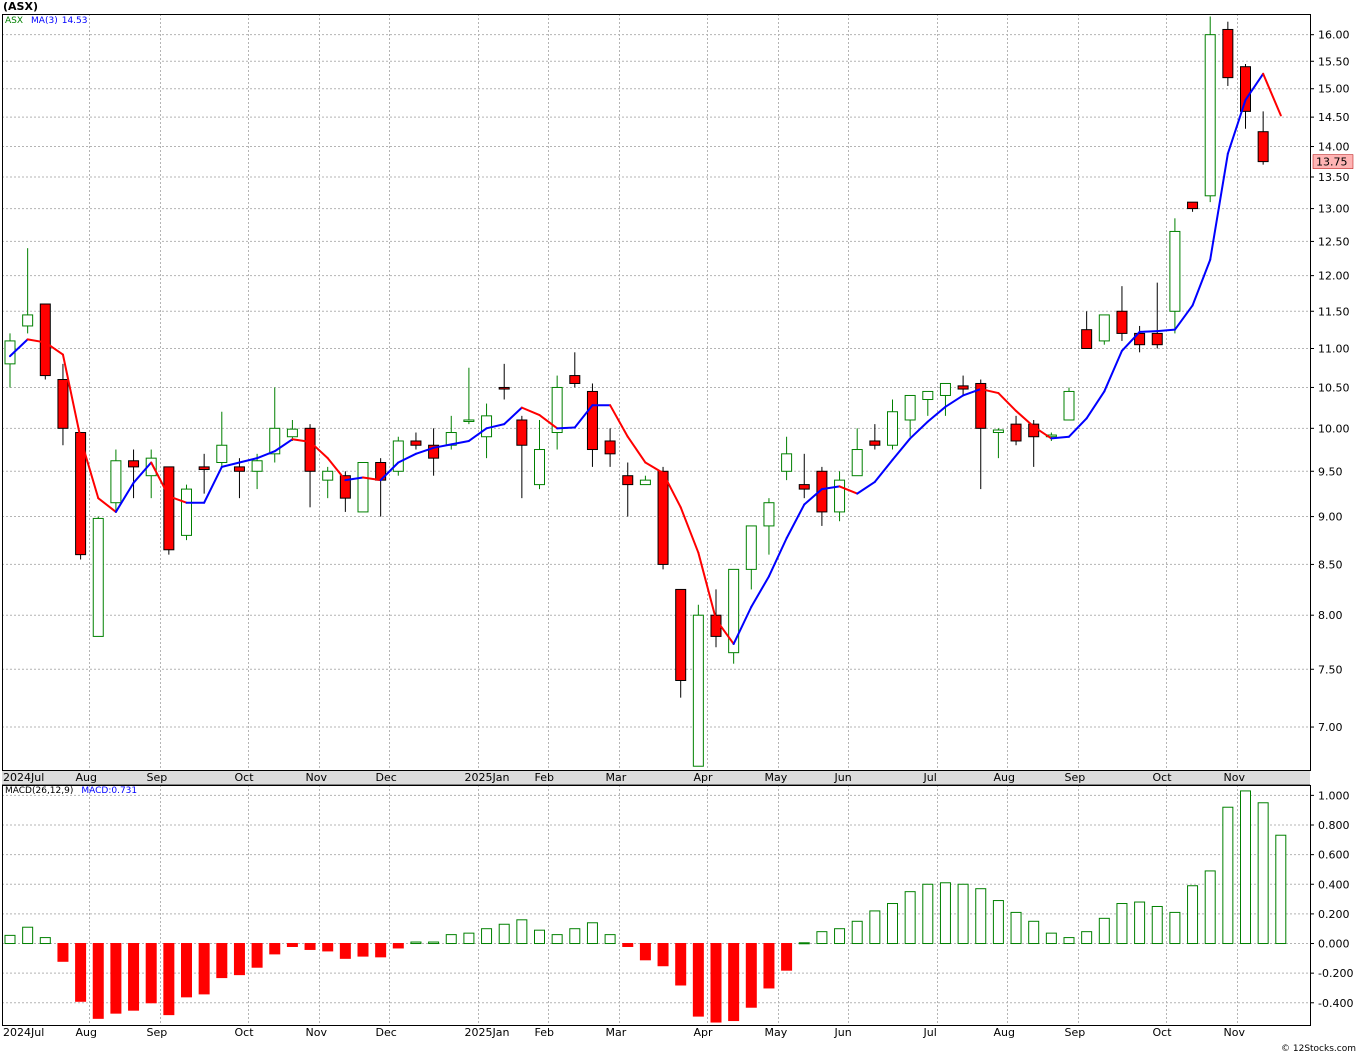  I want to click on price-tick-label: 11.00, so click(1334, 348).